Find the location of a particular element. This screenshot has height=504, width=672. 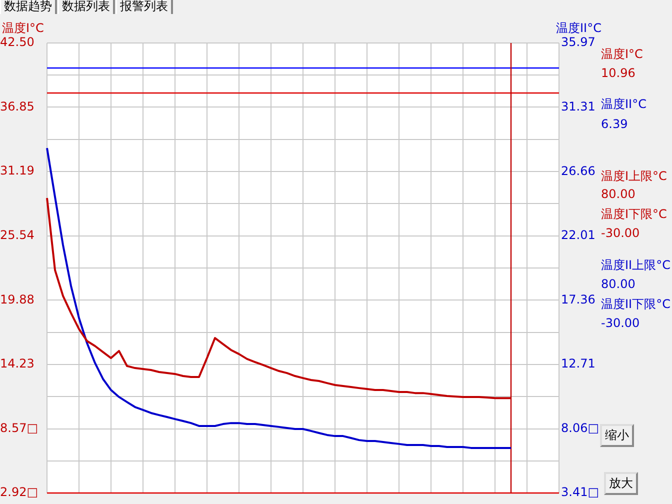

y-tick-label: 2.92□ is located at coordinates (19, 492).